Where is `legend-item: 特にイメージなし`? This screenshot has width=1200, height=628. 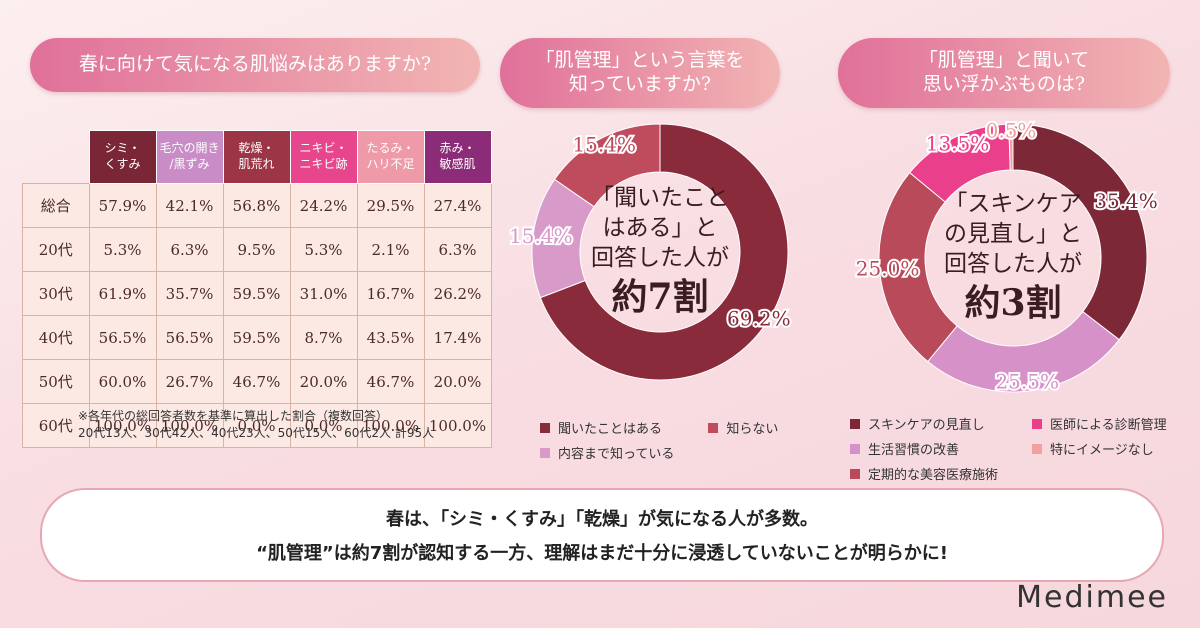
legend-item: 特にイメージなし is located at coordinates (1099, 448).